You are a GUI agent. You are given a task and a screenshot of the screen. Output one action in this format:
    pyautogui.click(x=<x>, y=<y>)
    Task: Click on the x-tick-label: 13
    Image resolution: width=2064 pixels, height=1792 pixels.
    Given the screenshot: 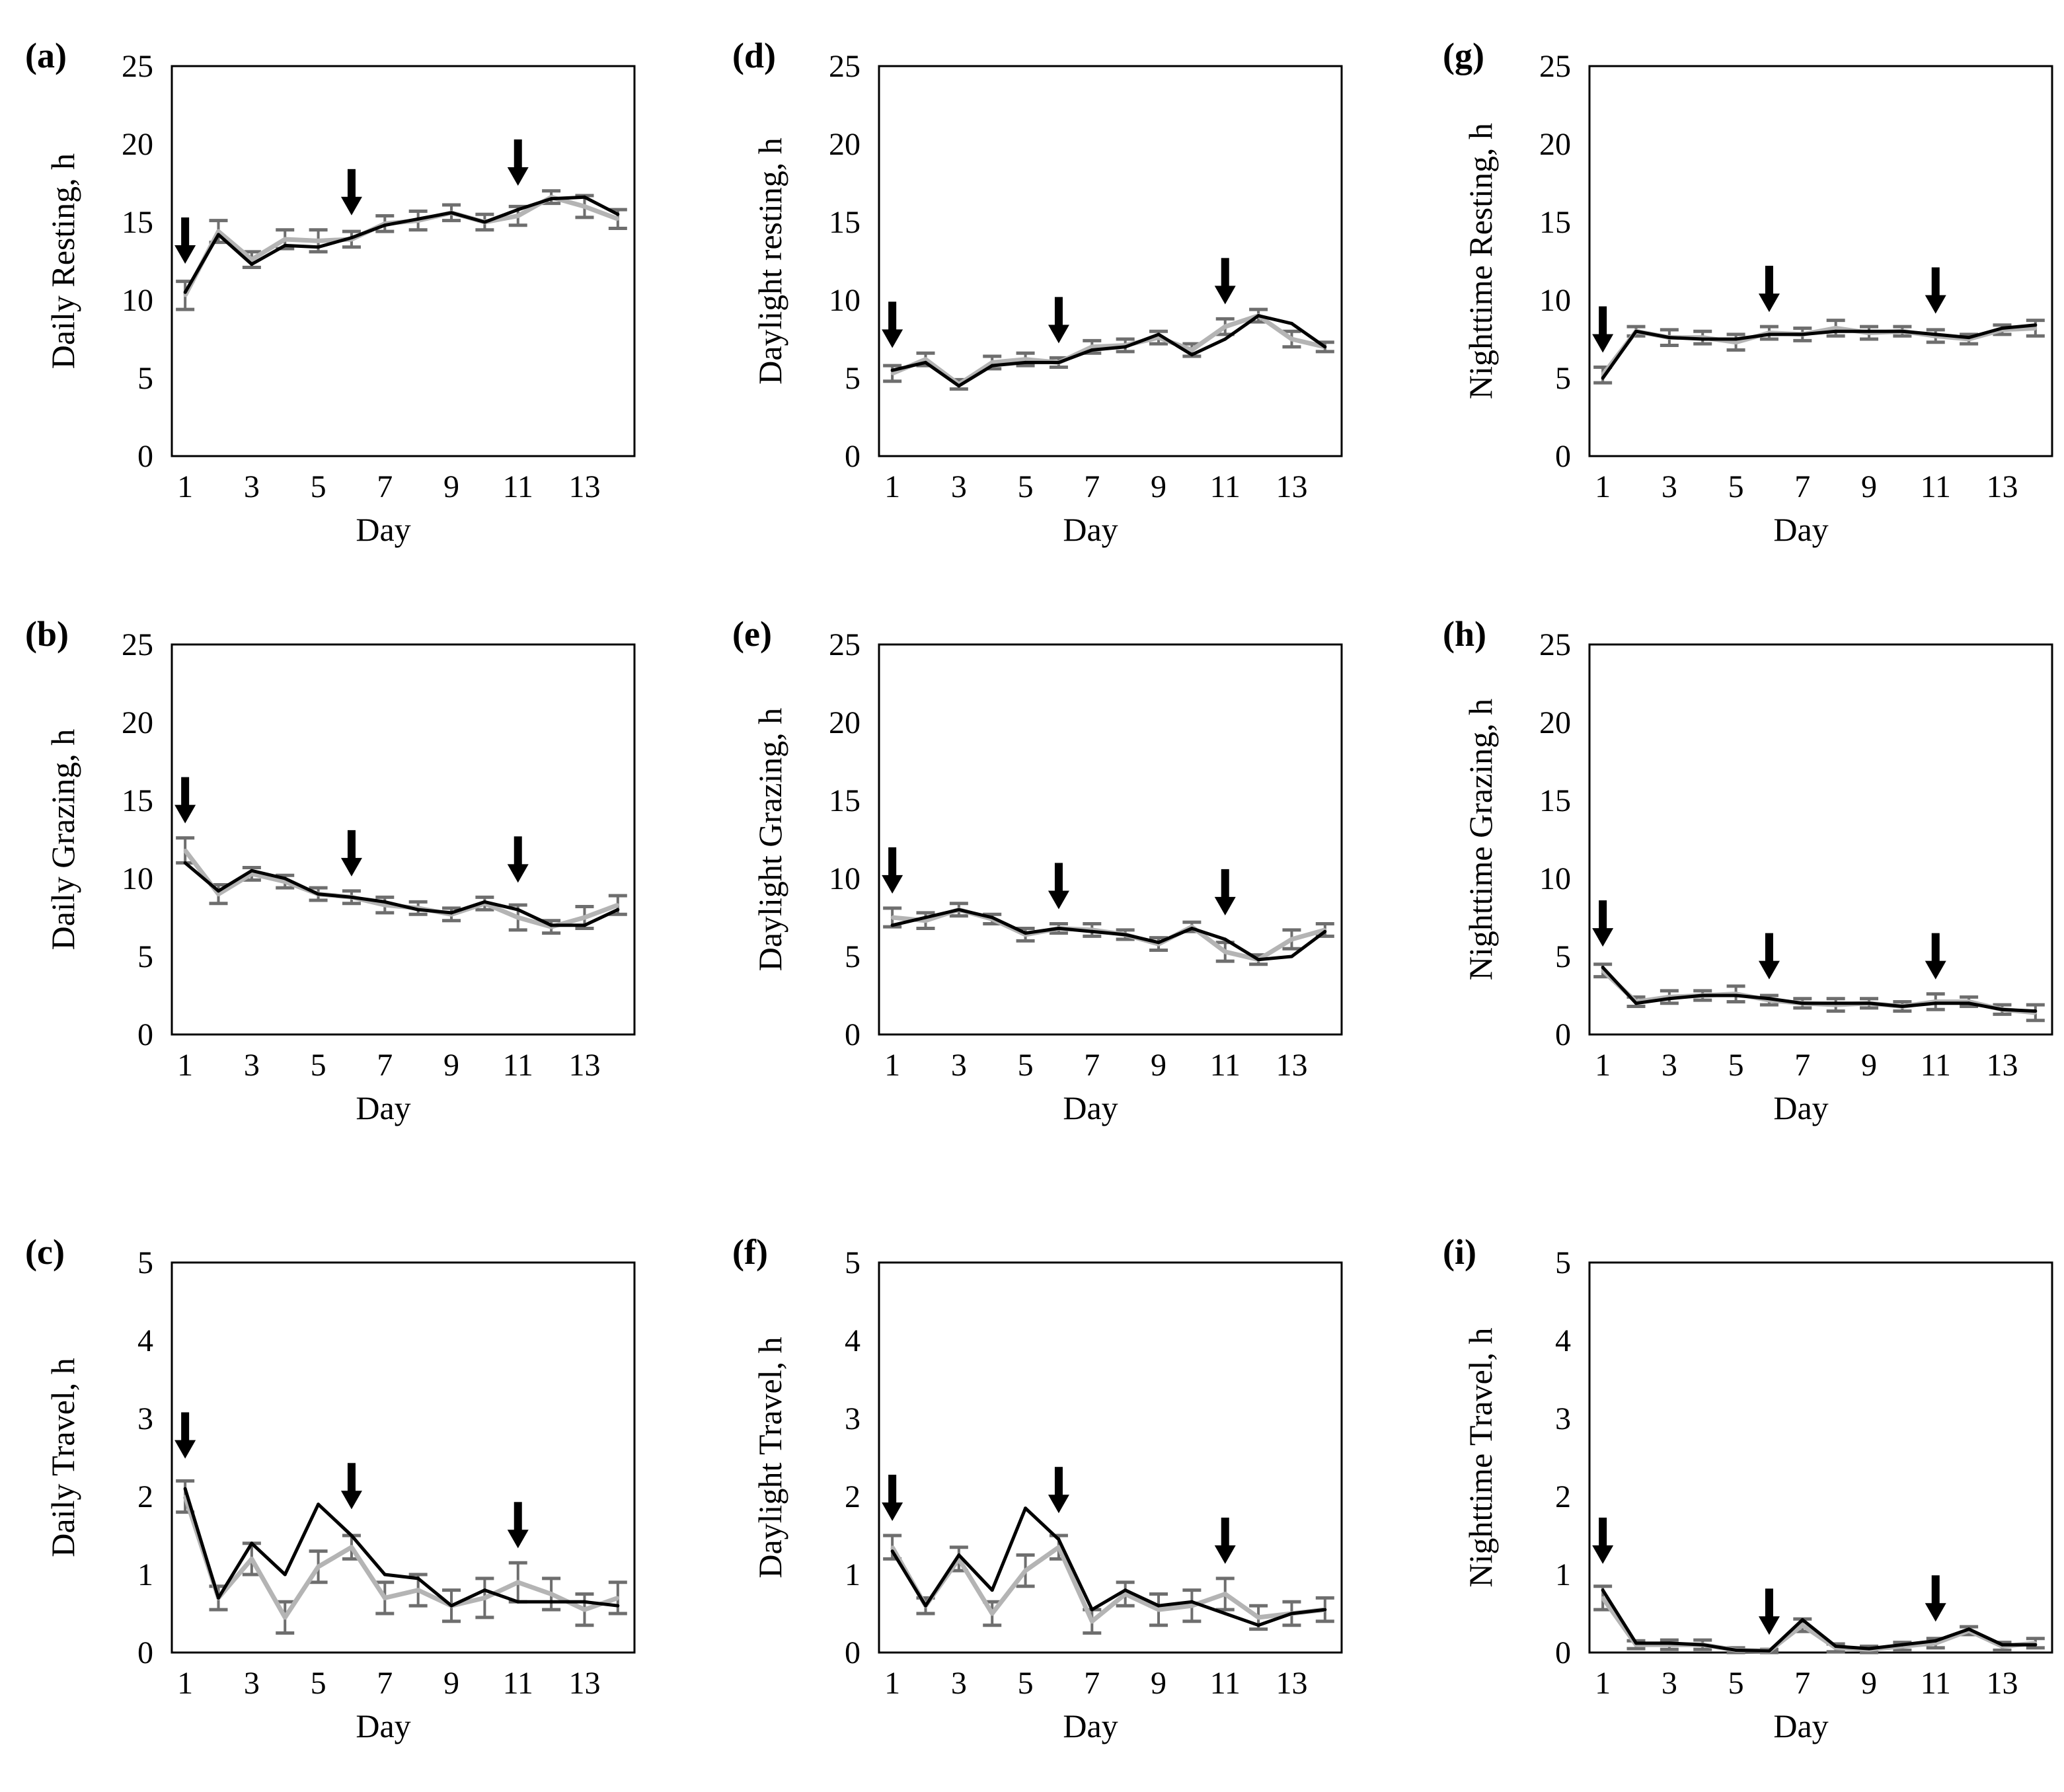 What is the action you would take?
    pyautogui.click(x=584, y=1065)
    